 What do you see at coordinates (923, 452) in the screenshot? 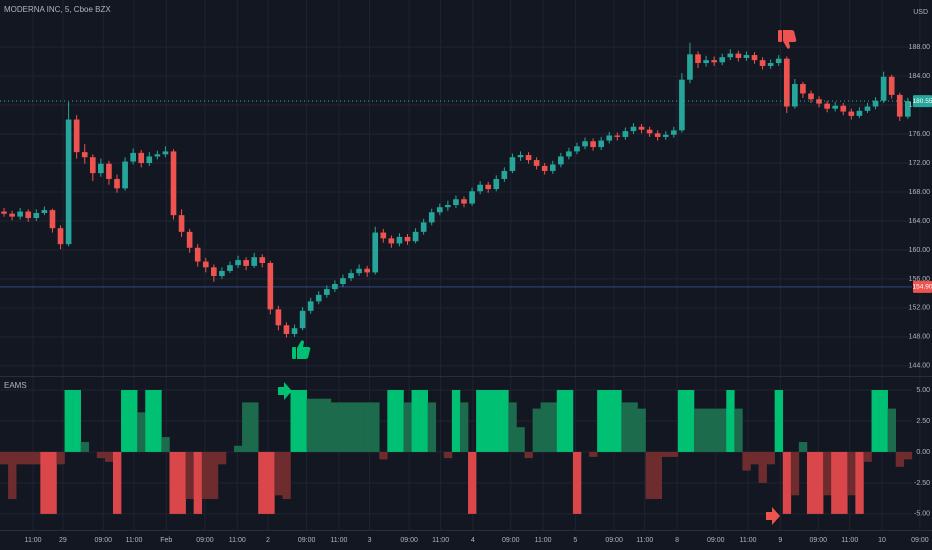
I see `y-tick-label: 0.00` at bounding box center [923, 452].